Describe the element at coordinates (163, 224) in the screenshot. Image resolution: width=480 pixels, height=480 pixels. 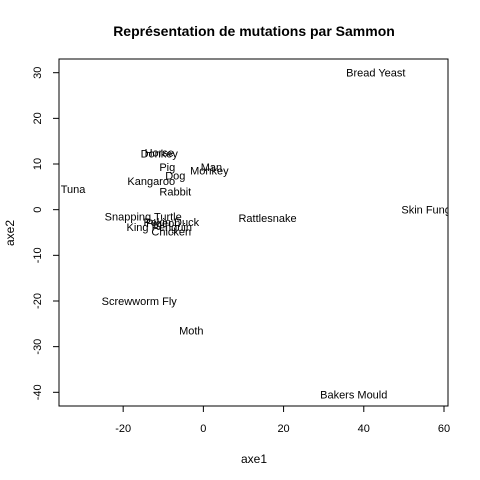
I see `point-label: Pigeon` at that location.